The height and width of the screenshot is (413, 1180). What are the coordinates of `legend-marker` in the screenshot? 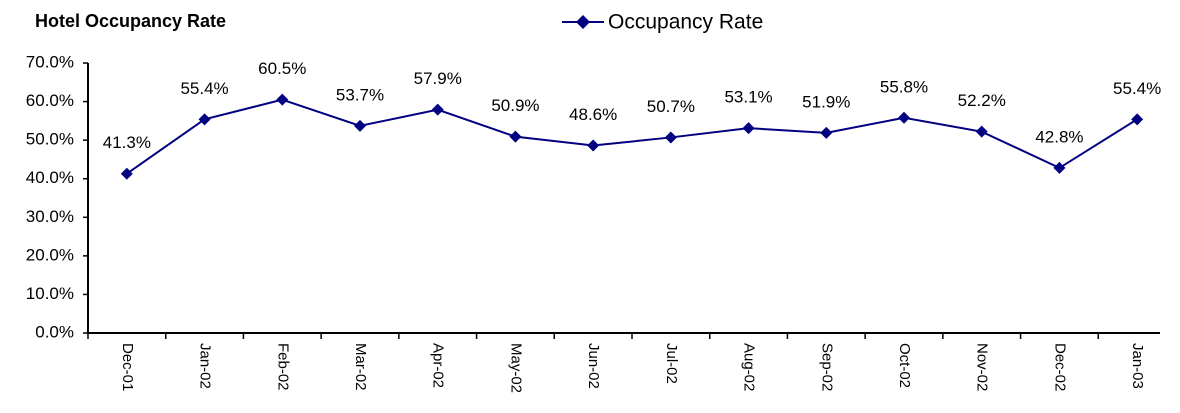 It's located at (583, 22).